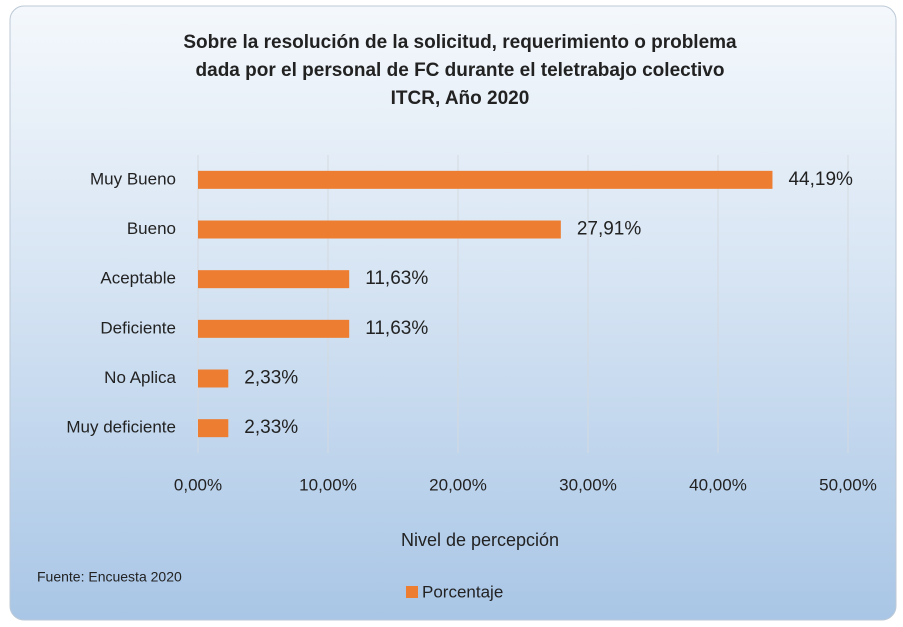  Describe the element at coordinates (458, 484) in the screenshot. I see `x-tick-label: 20,00%` at that location.